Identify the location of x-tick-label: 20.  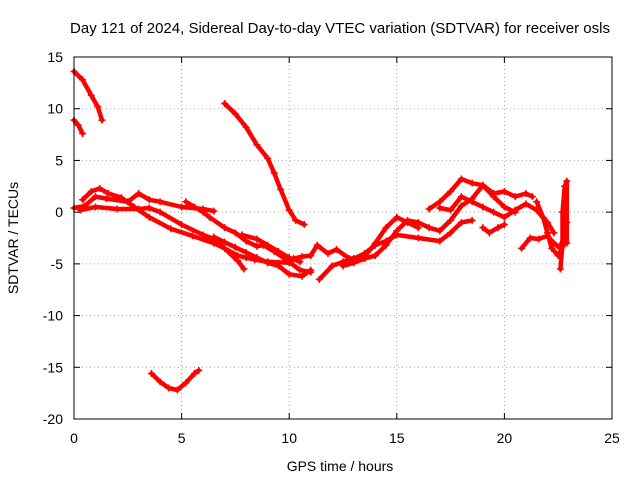
(505, 438).